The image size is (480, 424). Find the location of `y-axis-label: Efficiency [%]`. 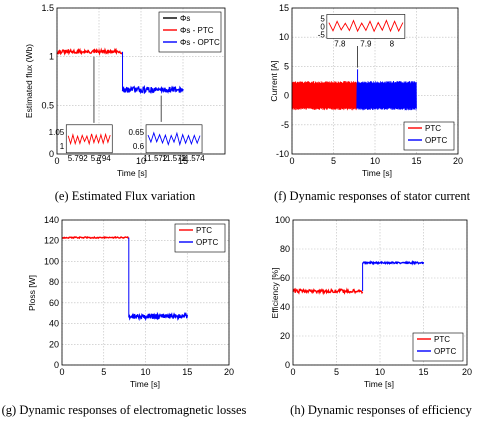

y-axis-label: Efficiency [%] is located at coordinates (275, 293).